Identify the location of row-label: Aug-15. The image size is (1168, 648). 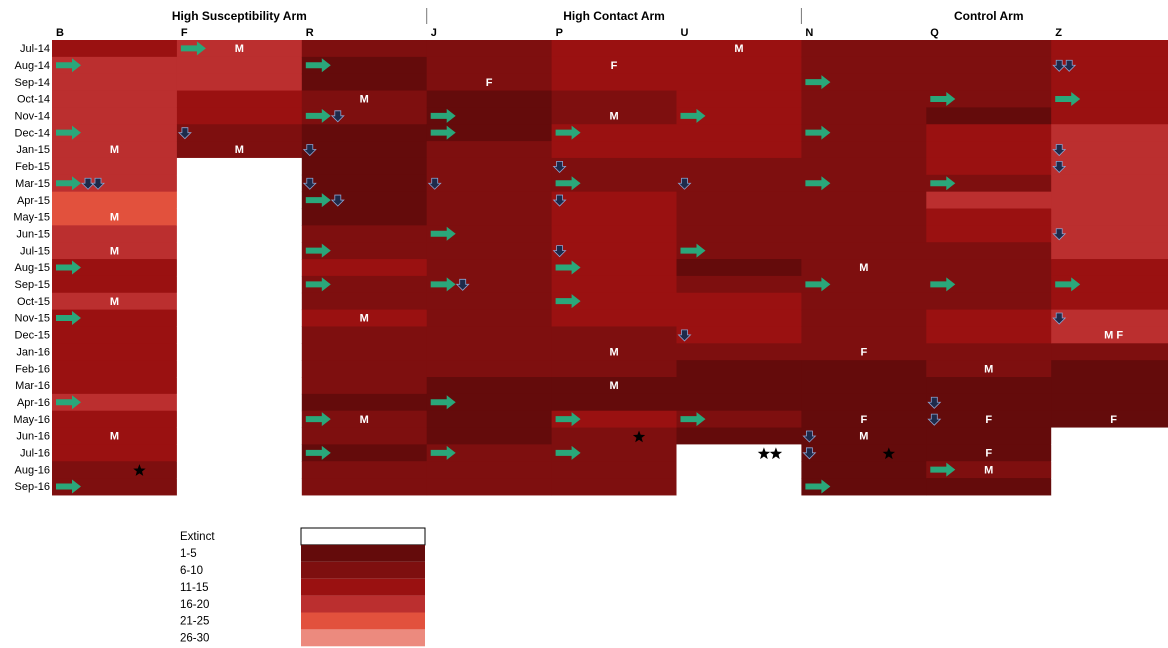
(32, 268).